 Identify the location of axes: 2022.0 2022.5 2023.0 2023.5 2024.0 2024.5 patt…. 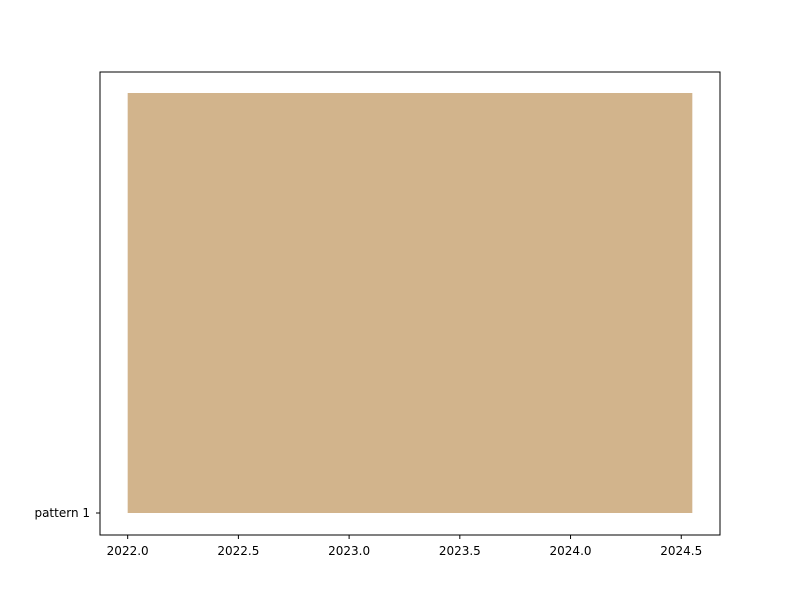
(368, 532).